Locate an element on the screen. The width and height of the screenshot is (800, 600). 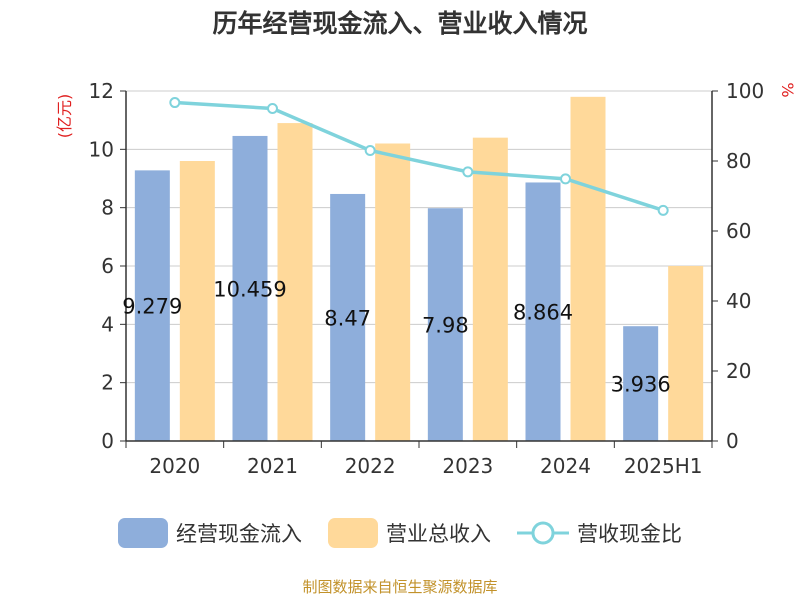
legend-item-cash-inflow: 经营现金流入 is located at coordinates (210, 533).